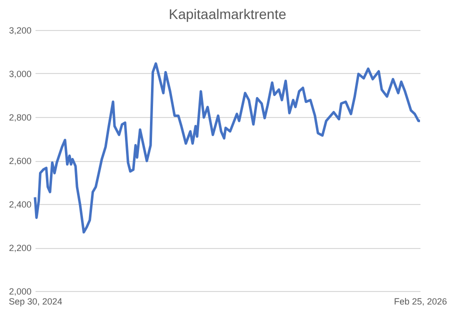 The image size is (475, 312). What do you see at coordinates (421, 301) in the screenshot?
I see `x-tick-label: Feb 25, 2026` at bounding box center [421, 301].